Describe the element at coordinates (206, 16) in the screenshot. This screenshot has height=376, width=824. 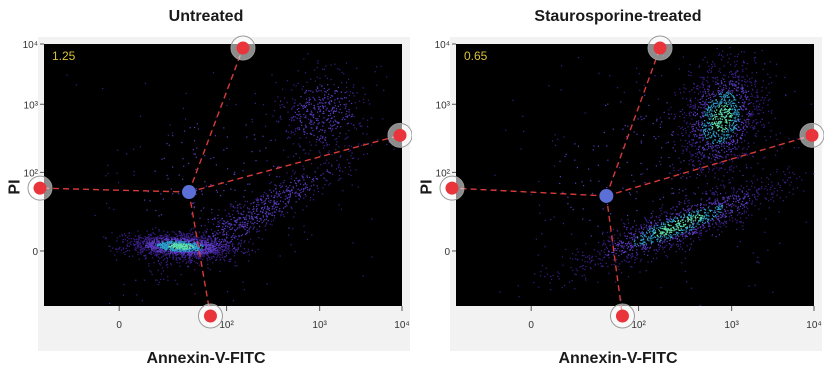
I see `chart-title-untreated: Untreated` at that location.